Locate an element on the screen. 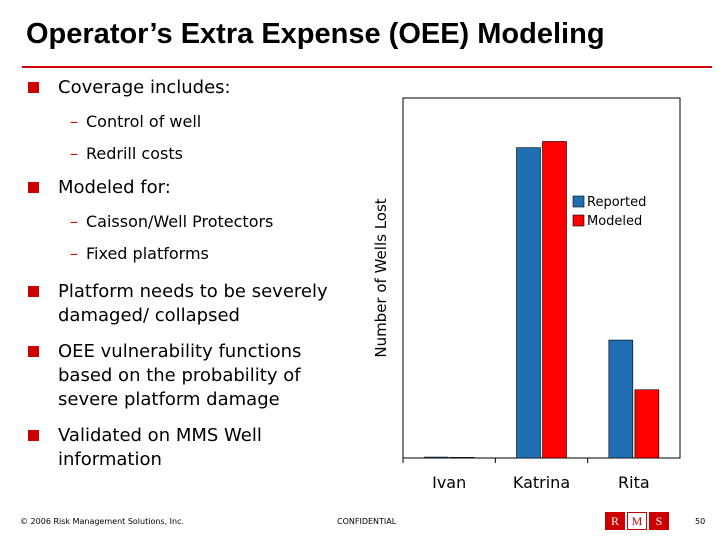 The height and width of the screenshot is (540, 720). sub-bullet-caisson: – Caisson/Well Protectors is located at coordinates (171, 222).